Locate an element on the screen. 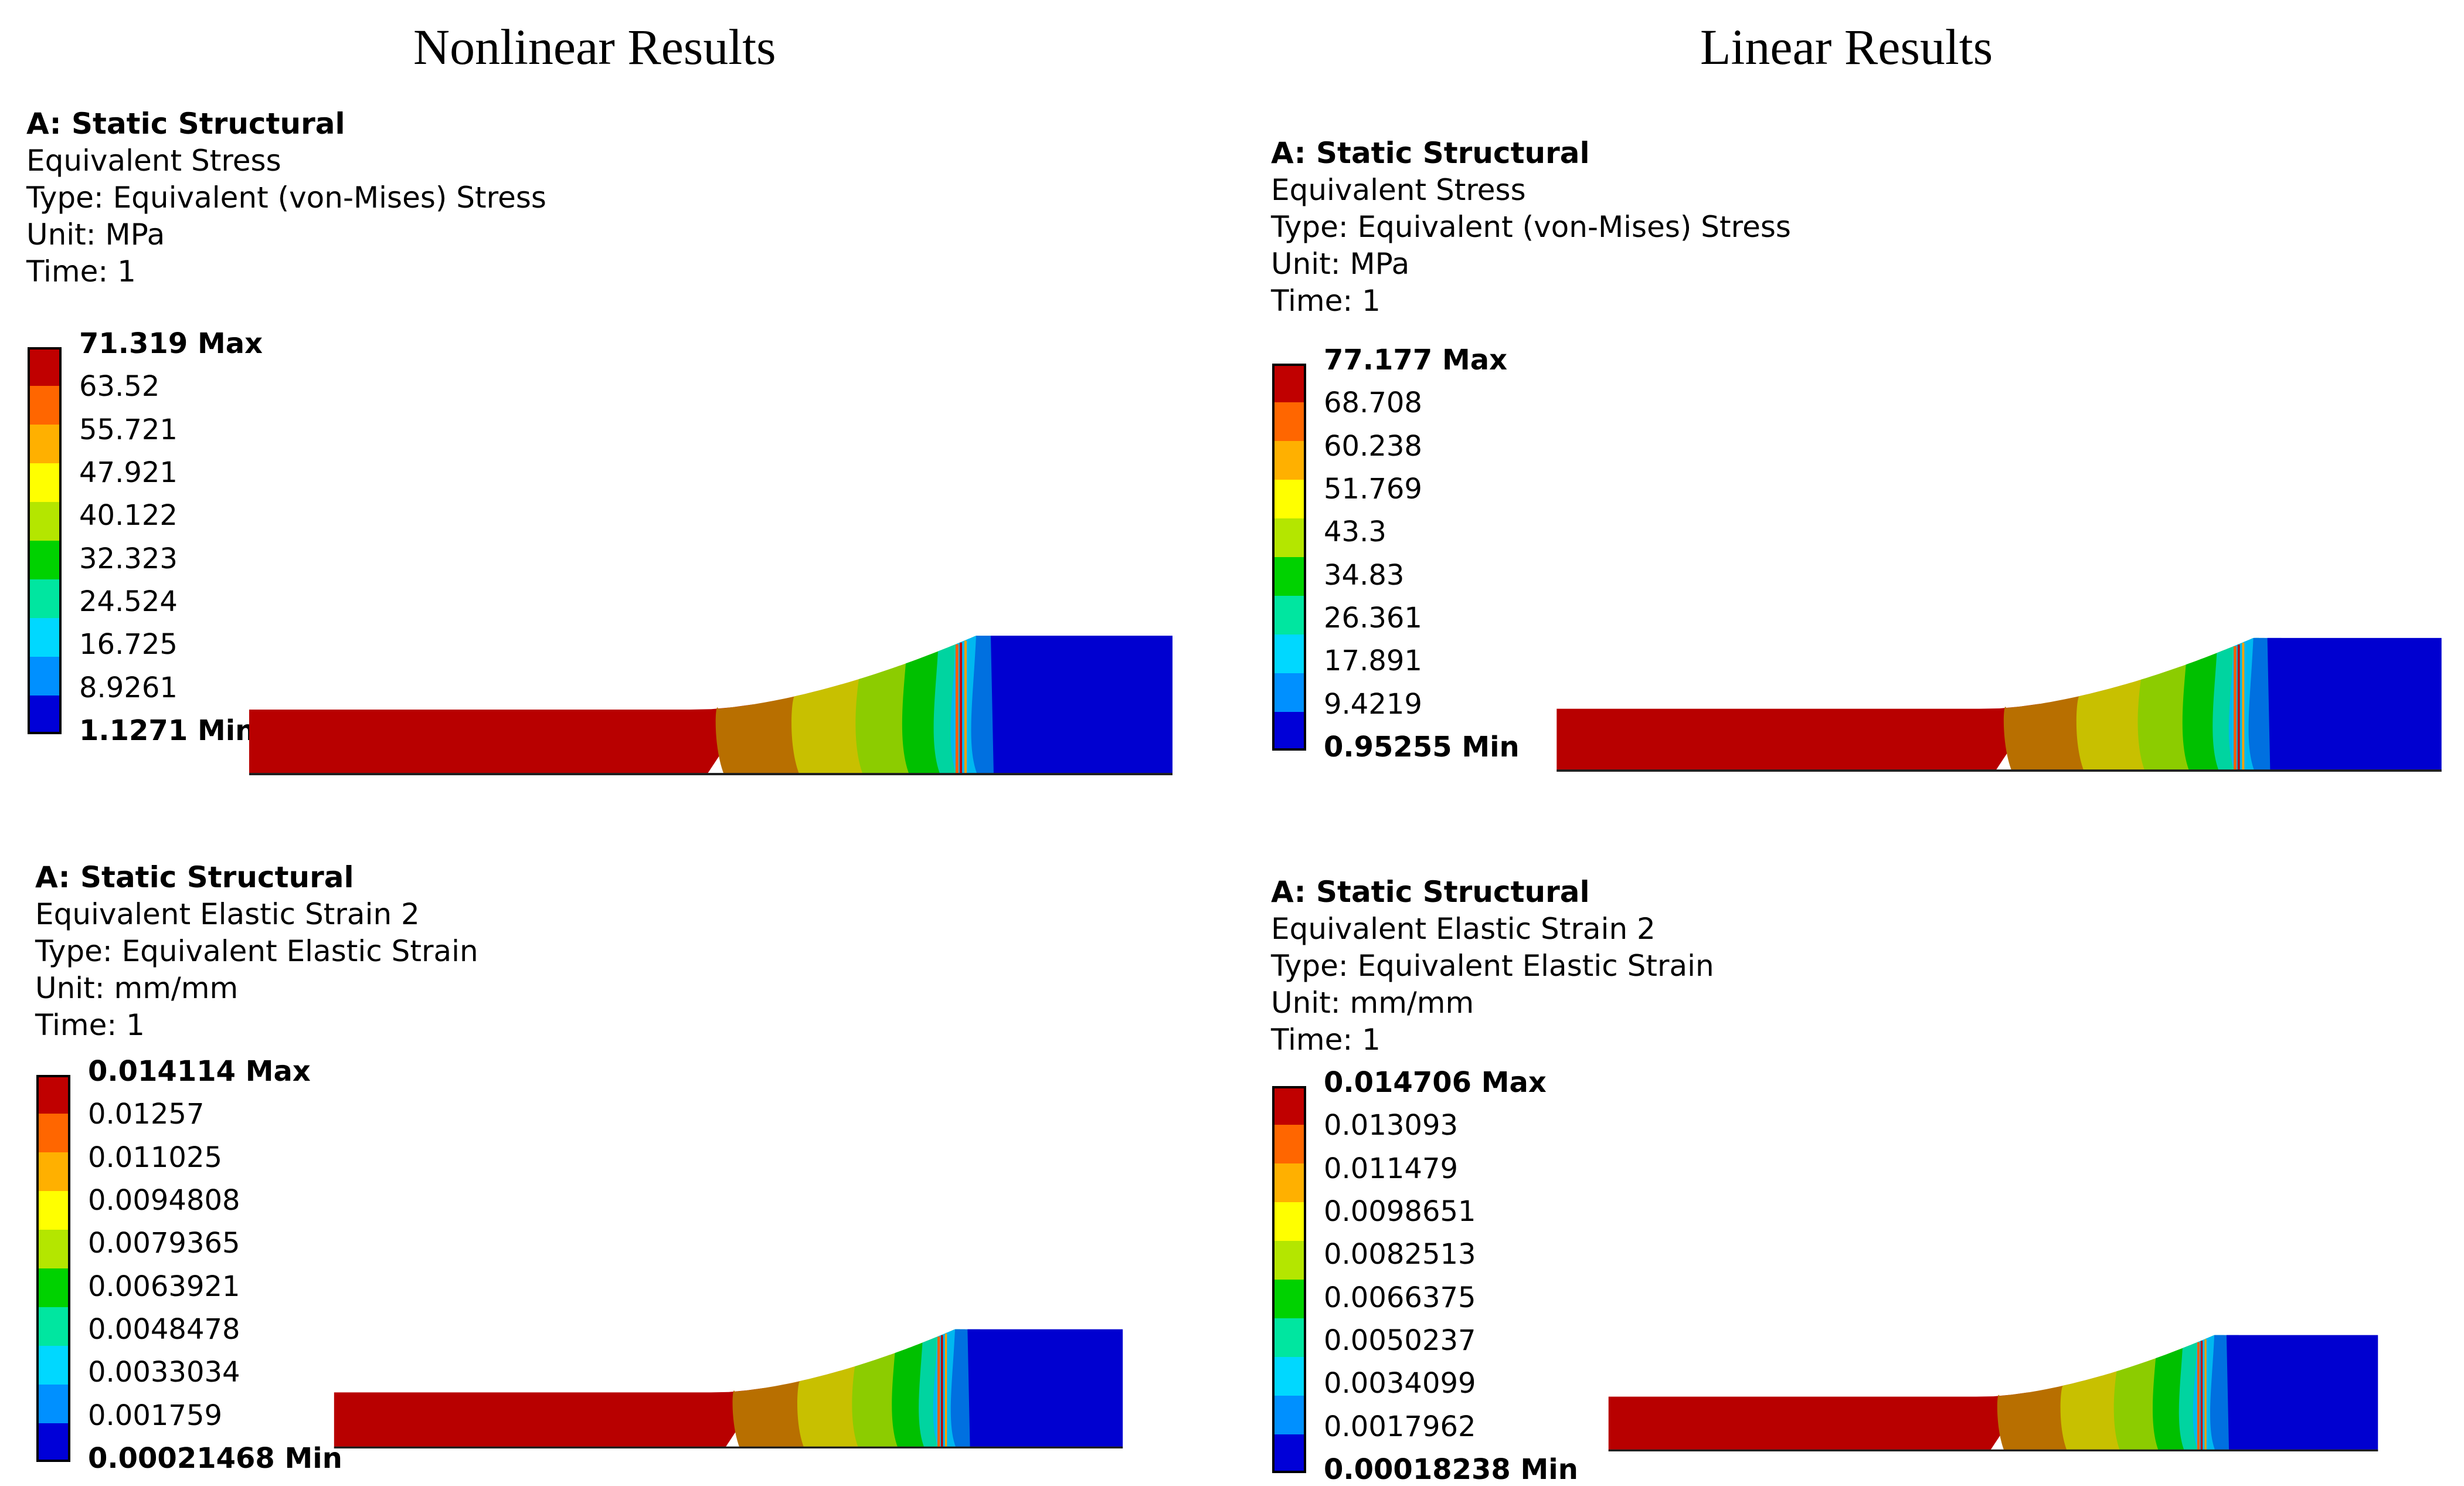 The height and width of the screenshot is (1486, 2464). legend-level-label: 0.0098651 is located at coordinates (1400, 1211).